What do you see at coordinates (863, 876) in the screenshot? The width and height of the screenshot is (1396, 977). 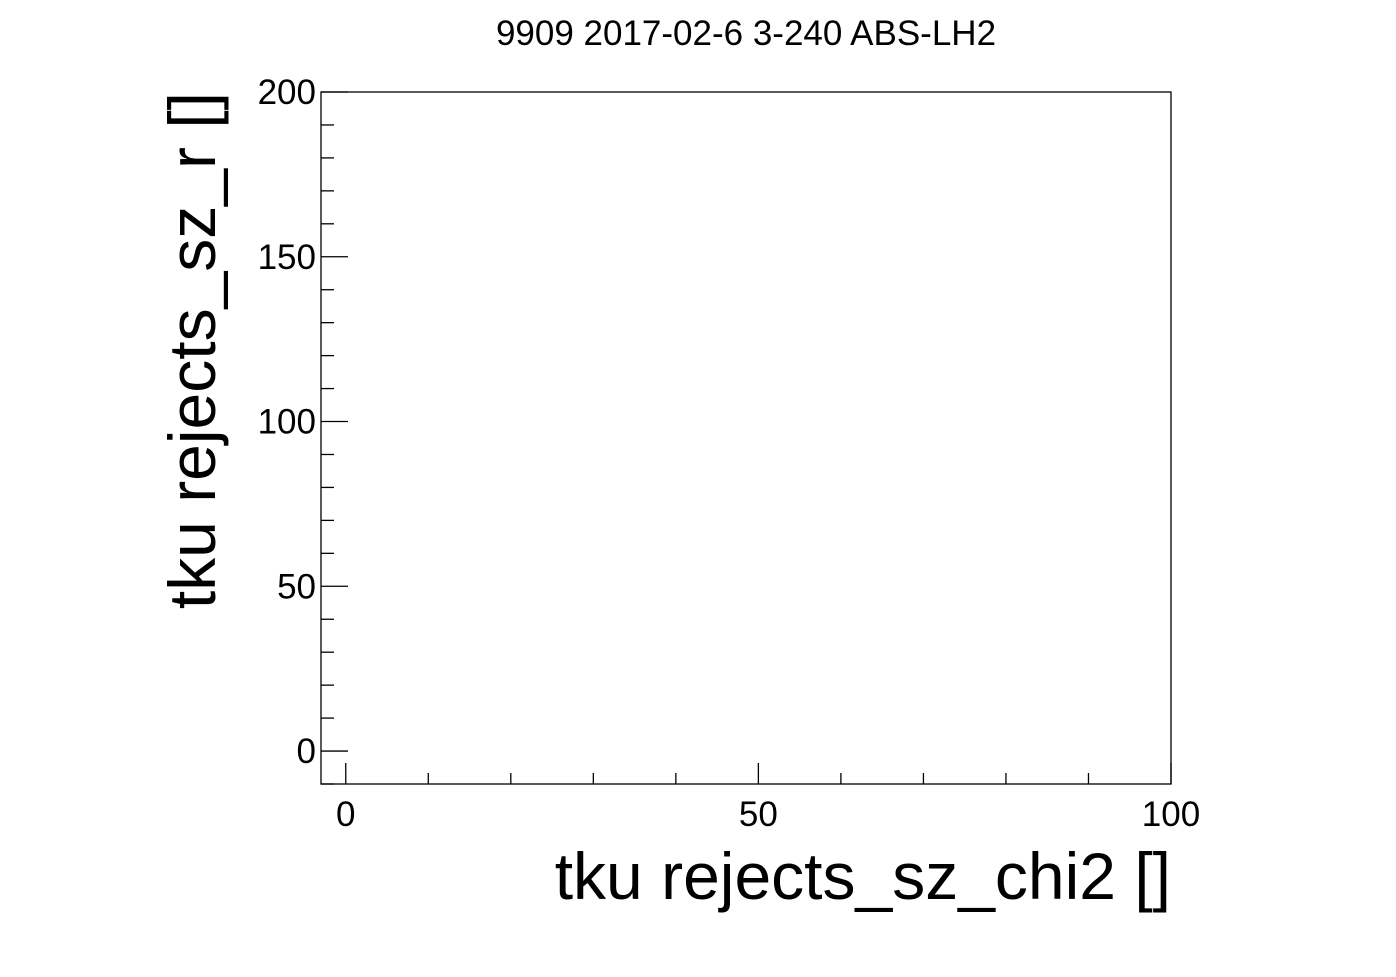 I see `x-axis-title: tku rejects_sz_chi2 []` at bounding box center [863, 876].